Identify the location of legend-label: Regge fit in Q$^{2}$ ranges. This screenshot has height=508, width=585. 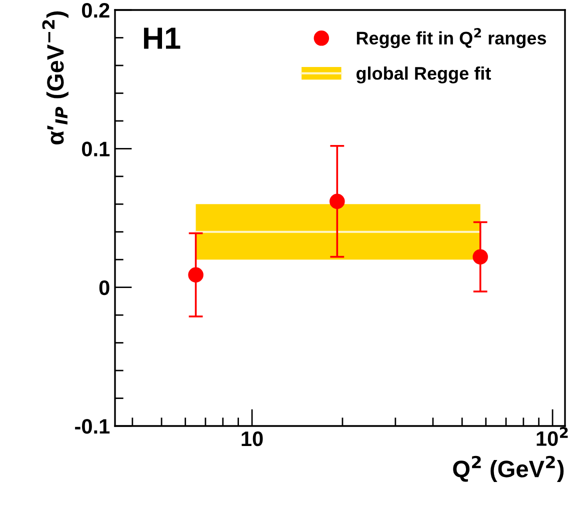
(451, 38).